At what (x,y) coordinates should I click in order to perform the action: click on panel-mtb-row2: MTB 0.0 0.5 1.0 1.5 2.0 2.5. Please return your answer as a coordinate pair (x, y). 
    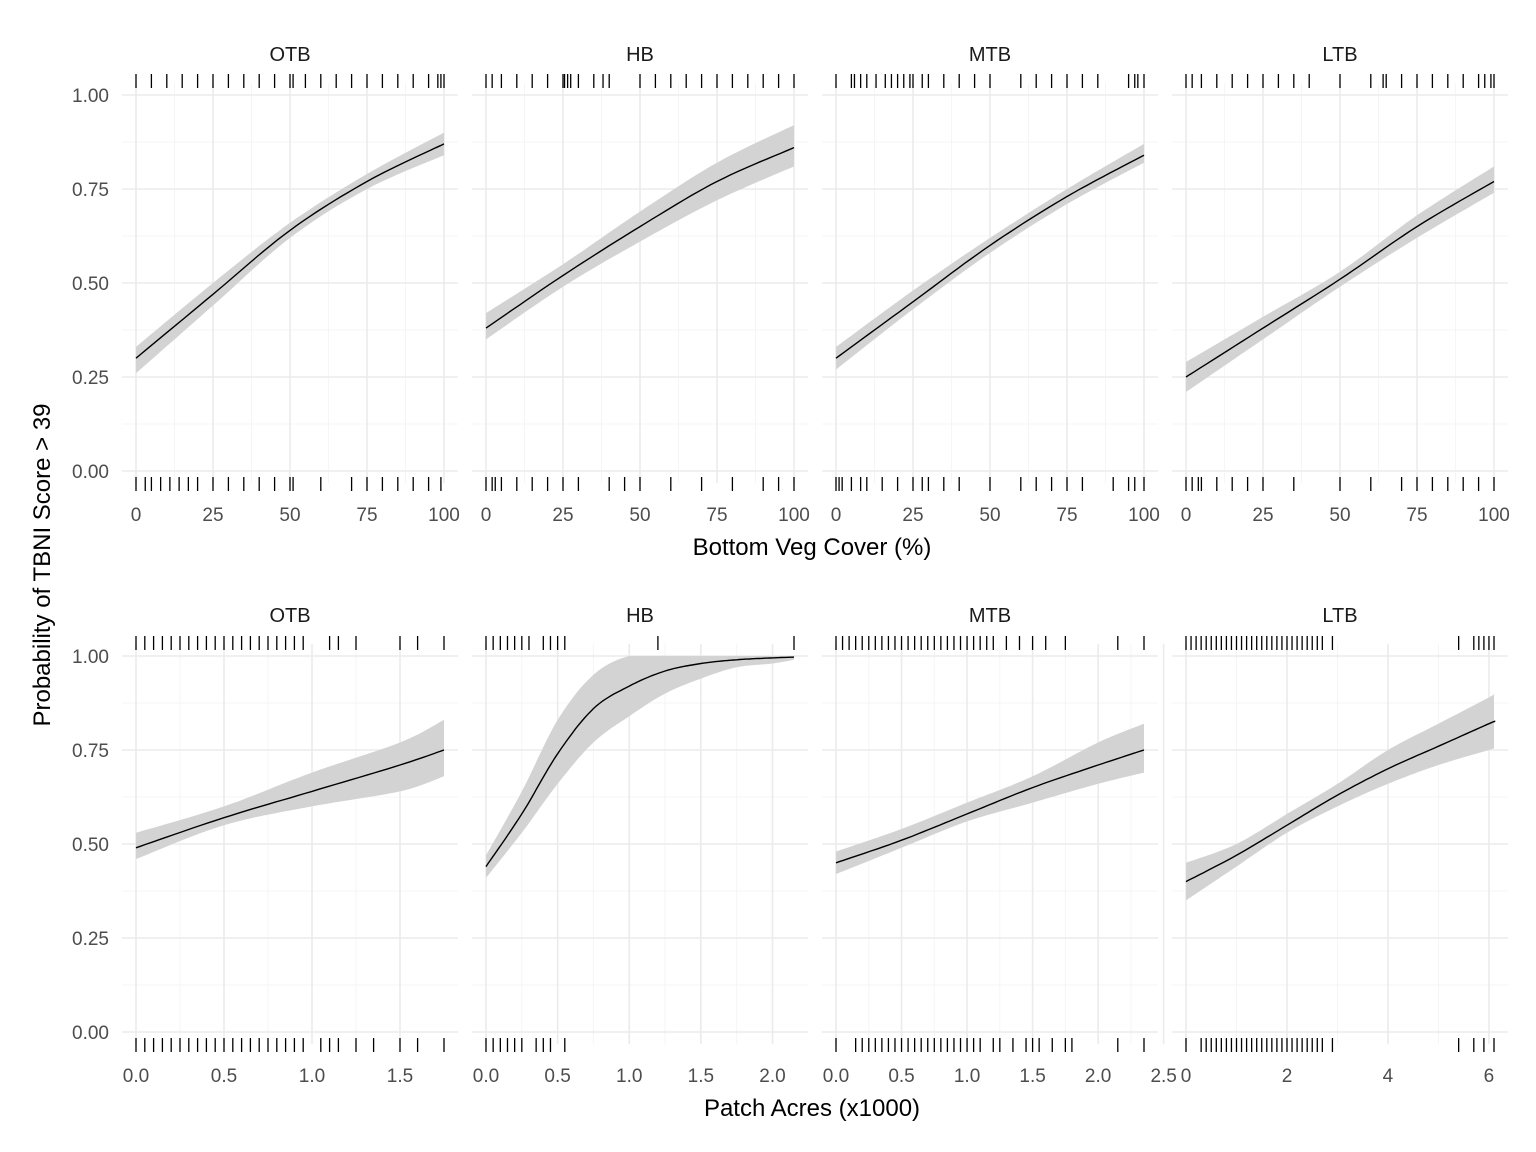
    Looking at the image, I should click on (999, 846).